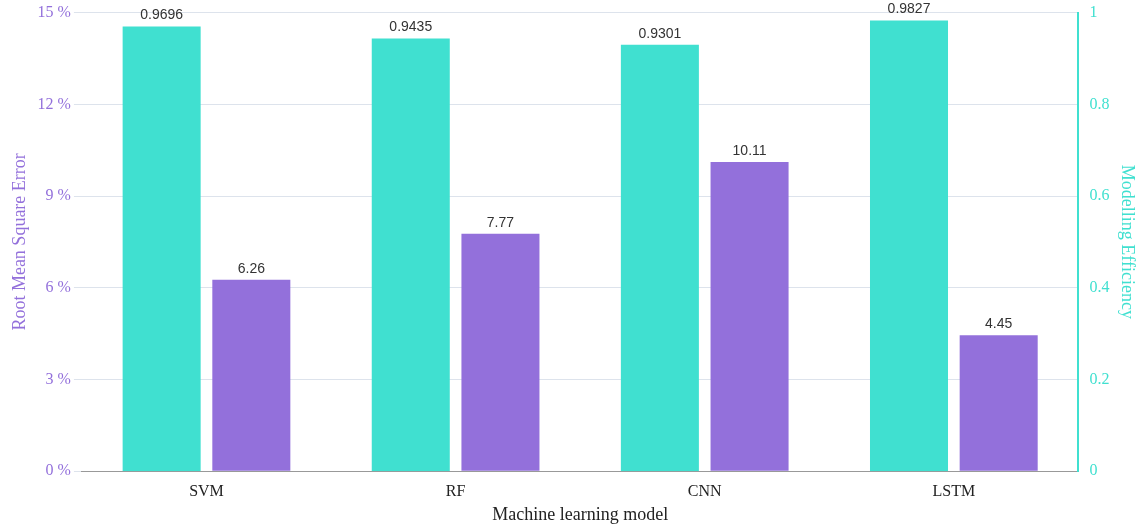  I want to click on y2-tick-label: 0, so click(1093, 470).